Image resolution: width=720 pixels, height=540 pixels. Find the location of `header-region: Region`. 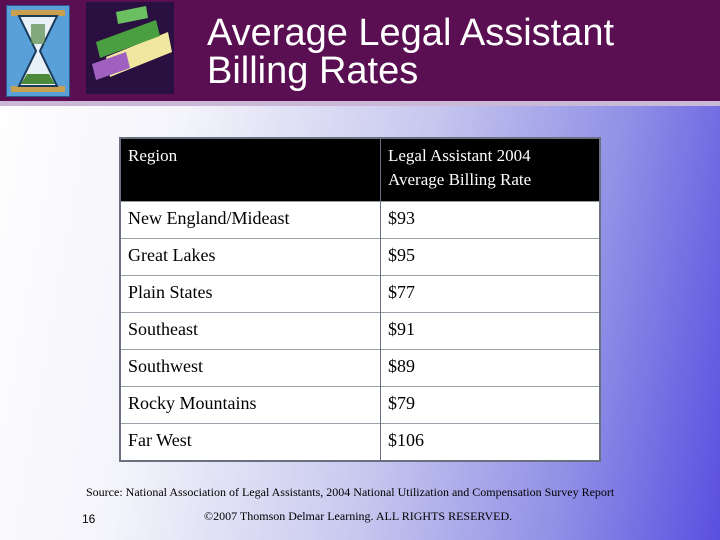

header-region: Region is located at coordinates (153, 155).